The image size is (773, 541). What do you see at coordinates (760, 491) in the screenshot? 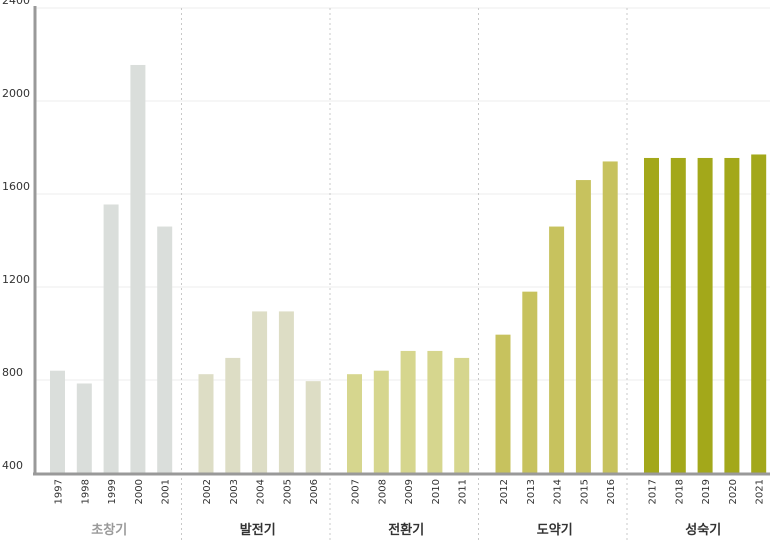
I see `x-tick-label: 2021` at bounding box center [760, 491].